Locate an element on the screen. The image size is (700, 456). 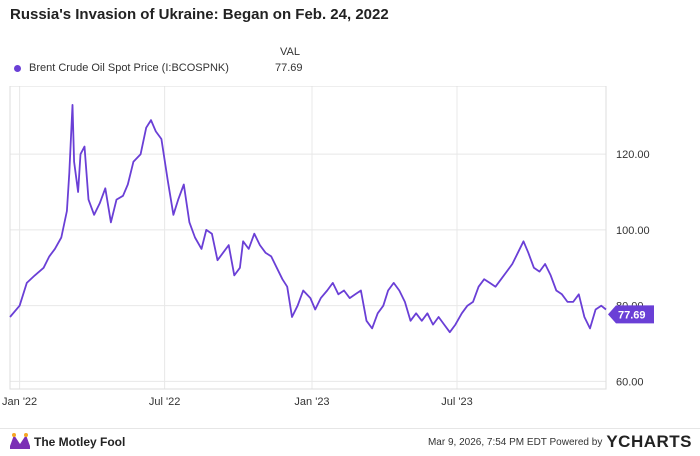
footer-brand: The Motley Fool is located at coordinates (66, 442).